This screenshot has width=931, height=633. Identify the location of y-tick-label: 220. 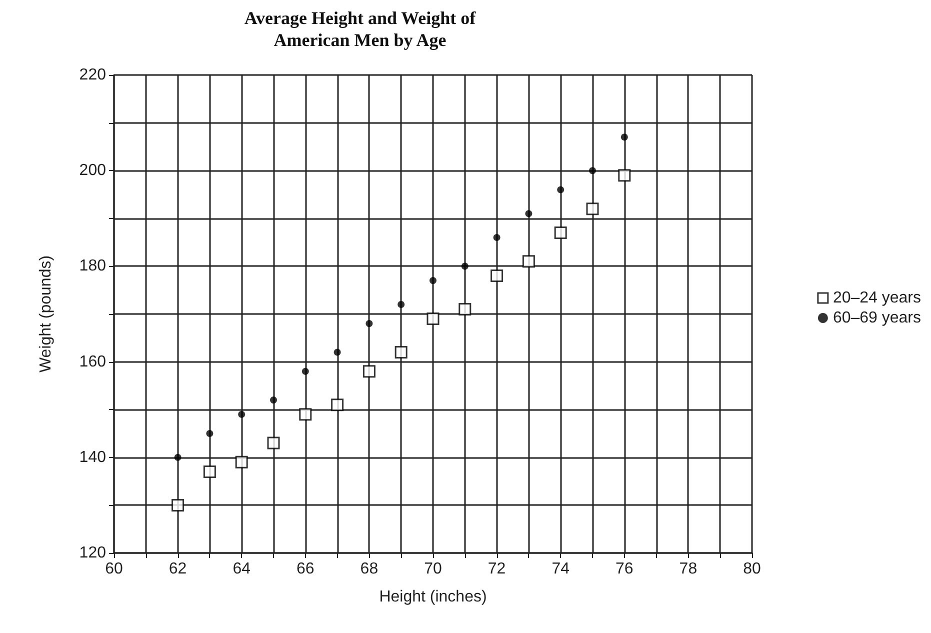
(92, 75).